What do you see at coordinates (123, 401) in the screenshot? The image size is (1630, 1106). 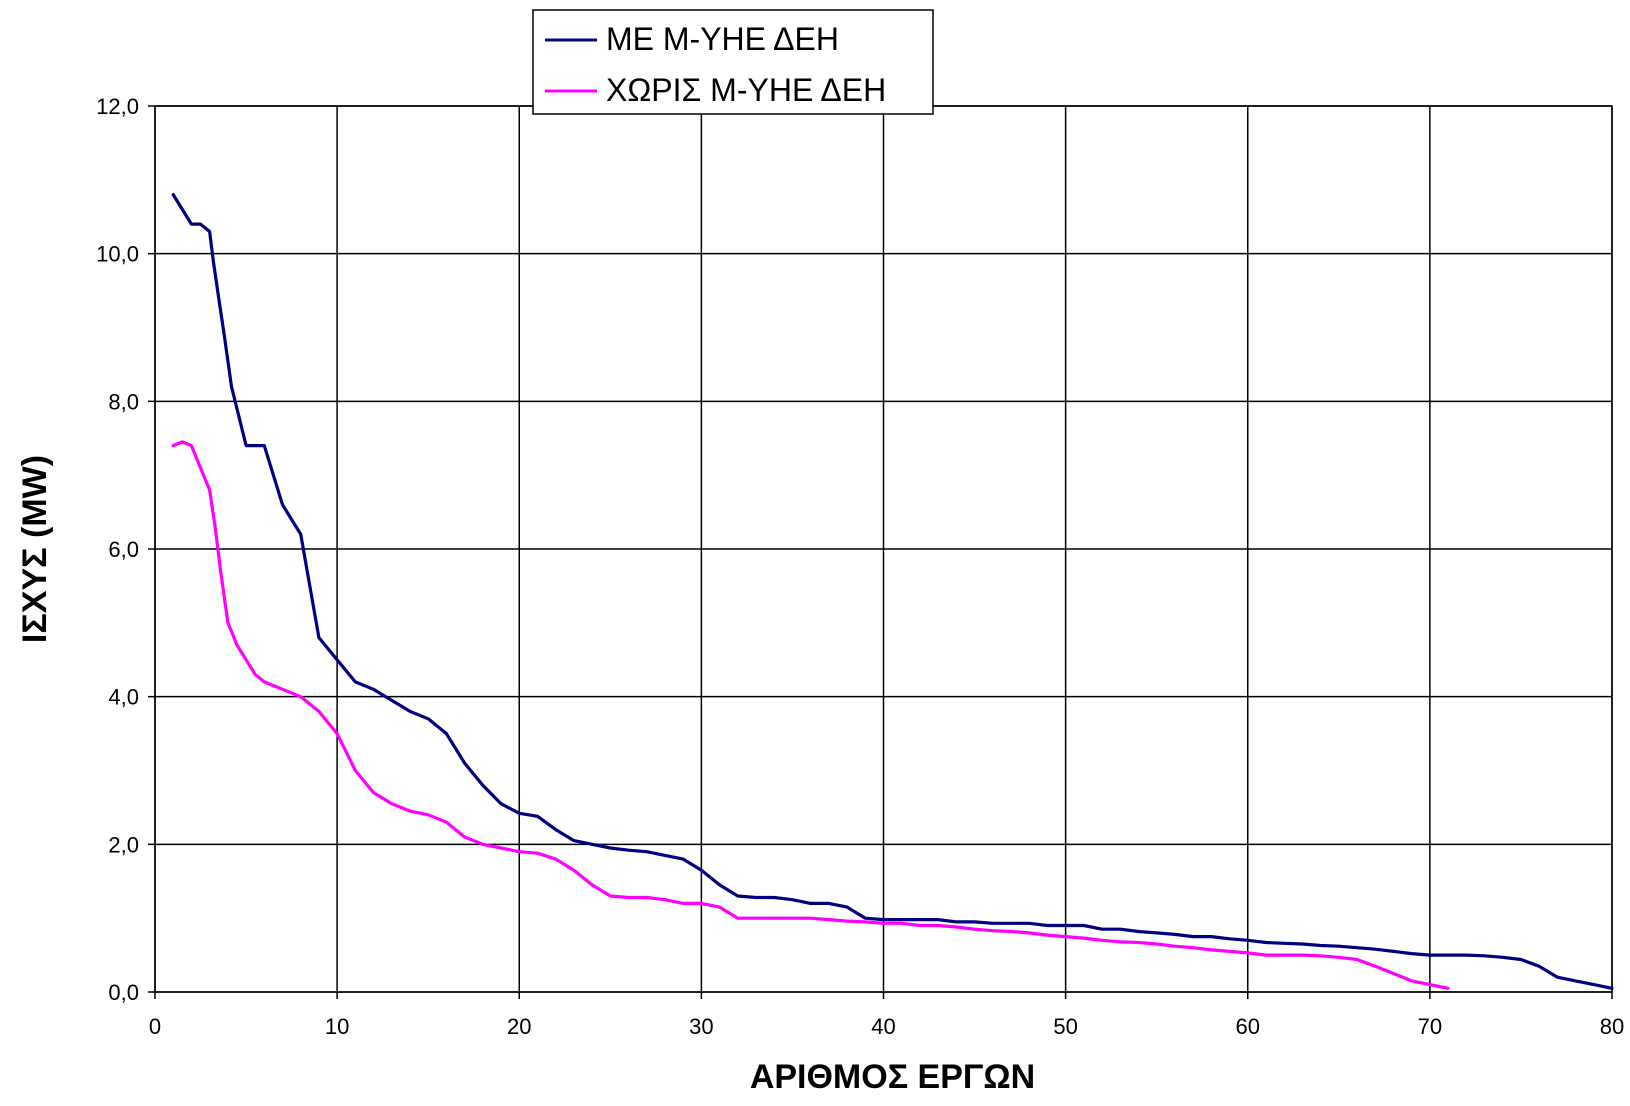 I see `y-tick-label-4: 8,0` at bounding box center [123, 401].